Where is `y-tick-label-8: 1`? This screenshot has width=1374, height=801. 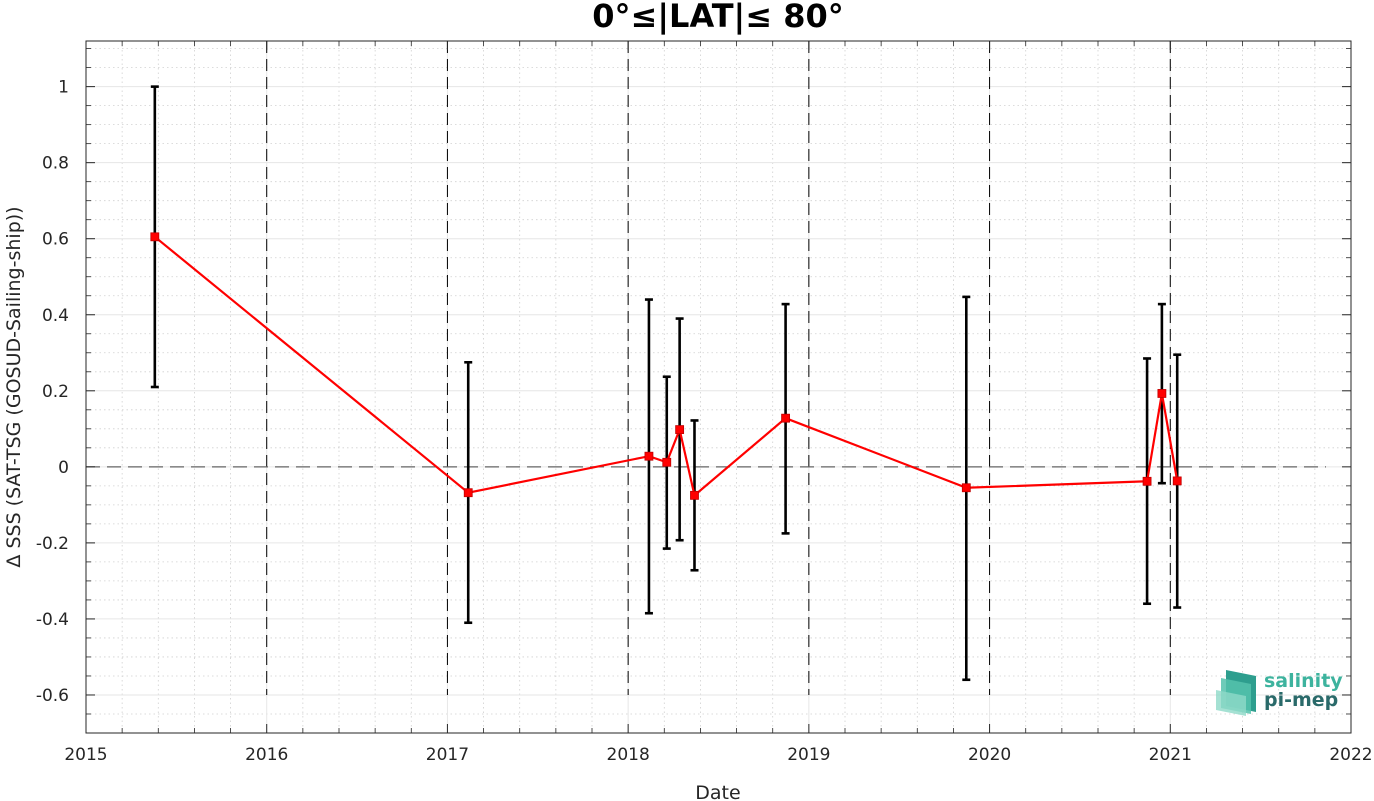
y-tick-label-8: 1 is located at coordinates (63, 88).